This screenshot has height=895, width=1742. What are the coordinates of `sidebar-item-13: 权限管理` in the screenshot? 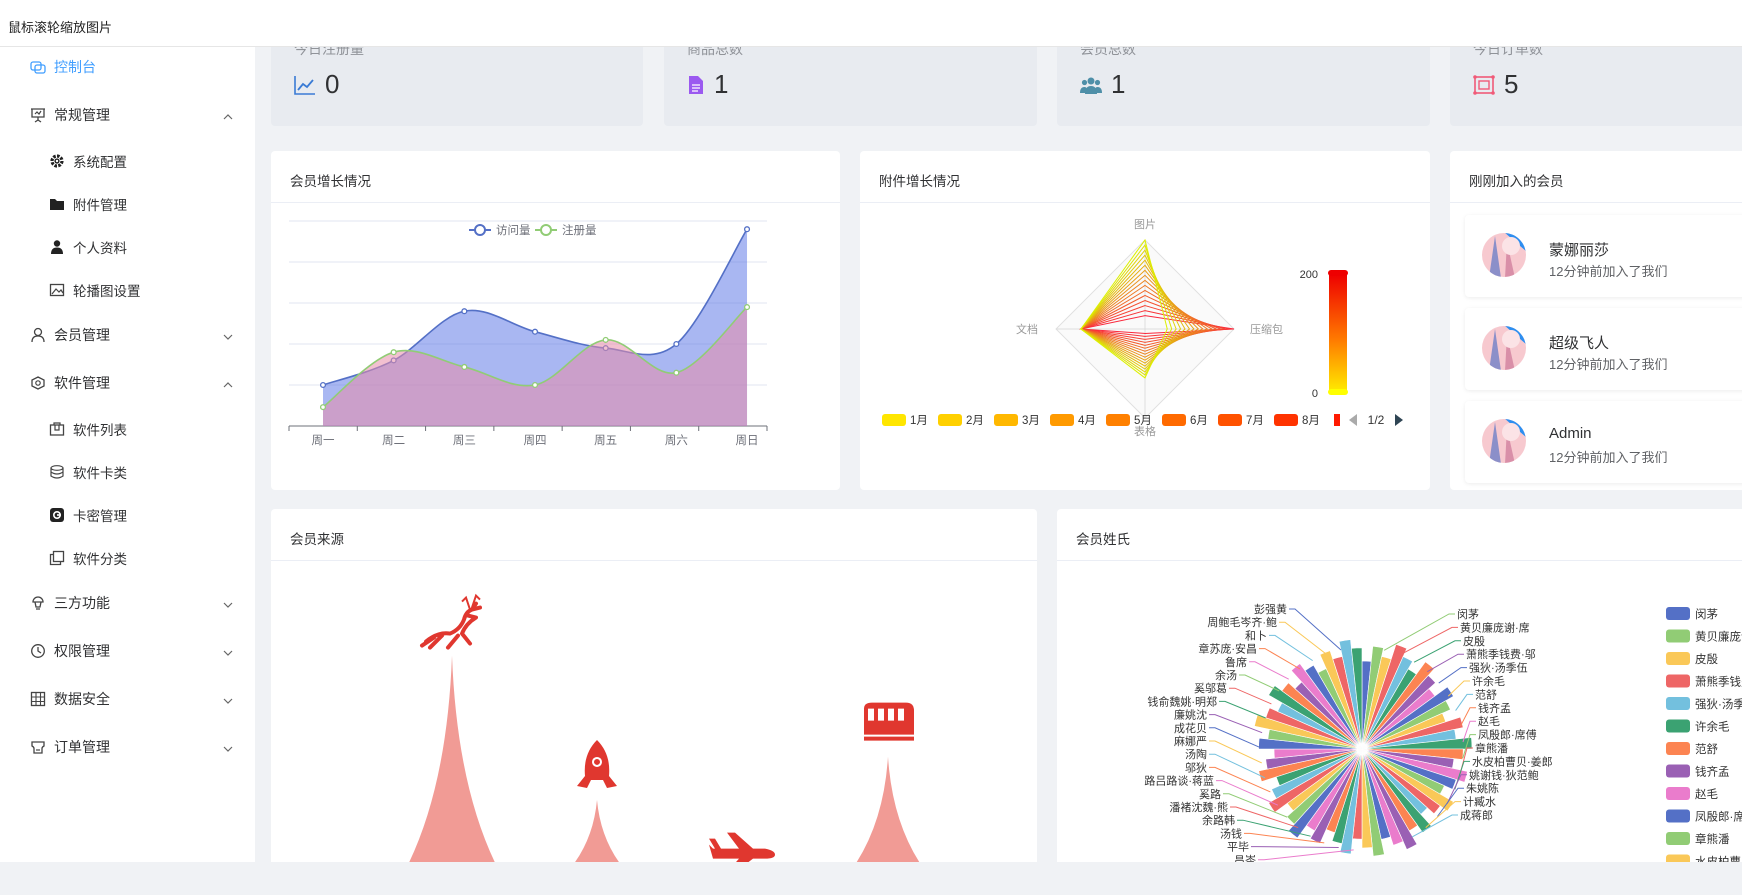 It's located at (127, 651).